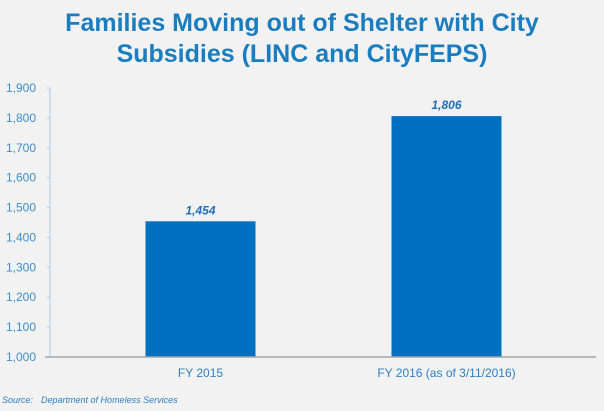 The width and height of the screenshot is (604, 411). Describe the element at coordinates (109, 400) in the screenshot. I see `source-text: Department of Homeless Services` at that location.